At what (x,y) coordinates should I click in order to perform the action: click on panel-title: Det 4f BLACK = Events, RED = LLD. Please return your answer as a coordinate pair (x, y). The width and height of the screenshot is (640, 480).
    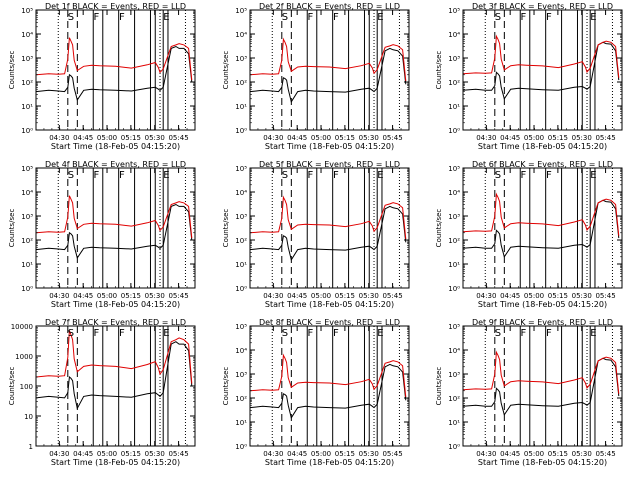
    Looking at the image, I should click on (115, 164).